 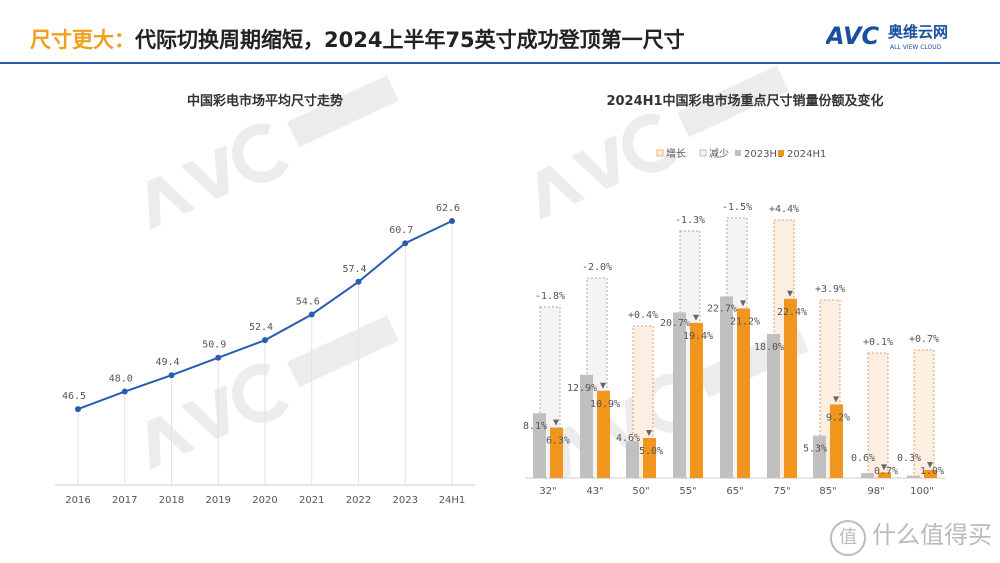 I want to click on bar-chart-title: 2024H1中国彩电市场重点尺寸销量份额及变化, so click(x=744, y=101).